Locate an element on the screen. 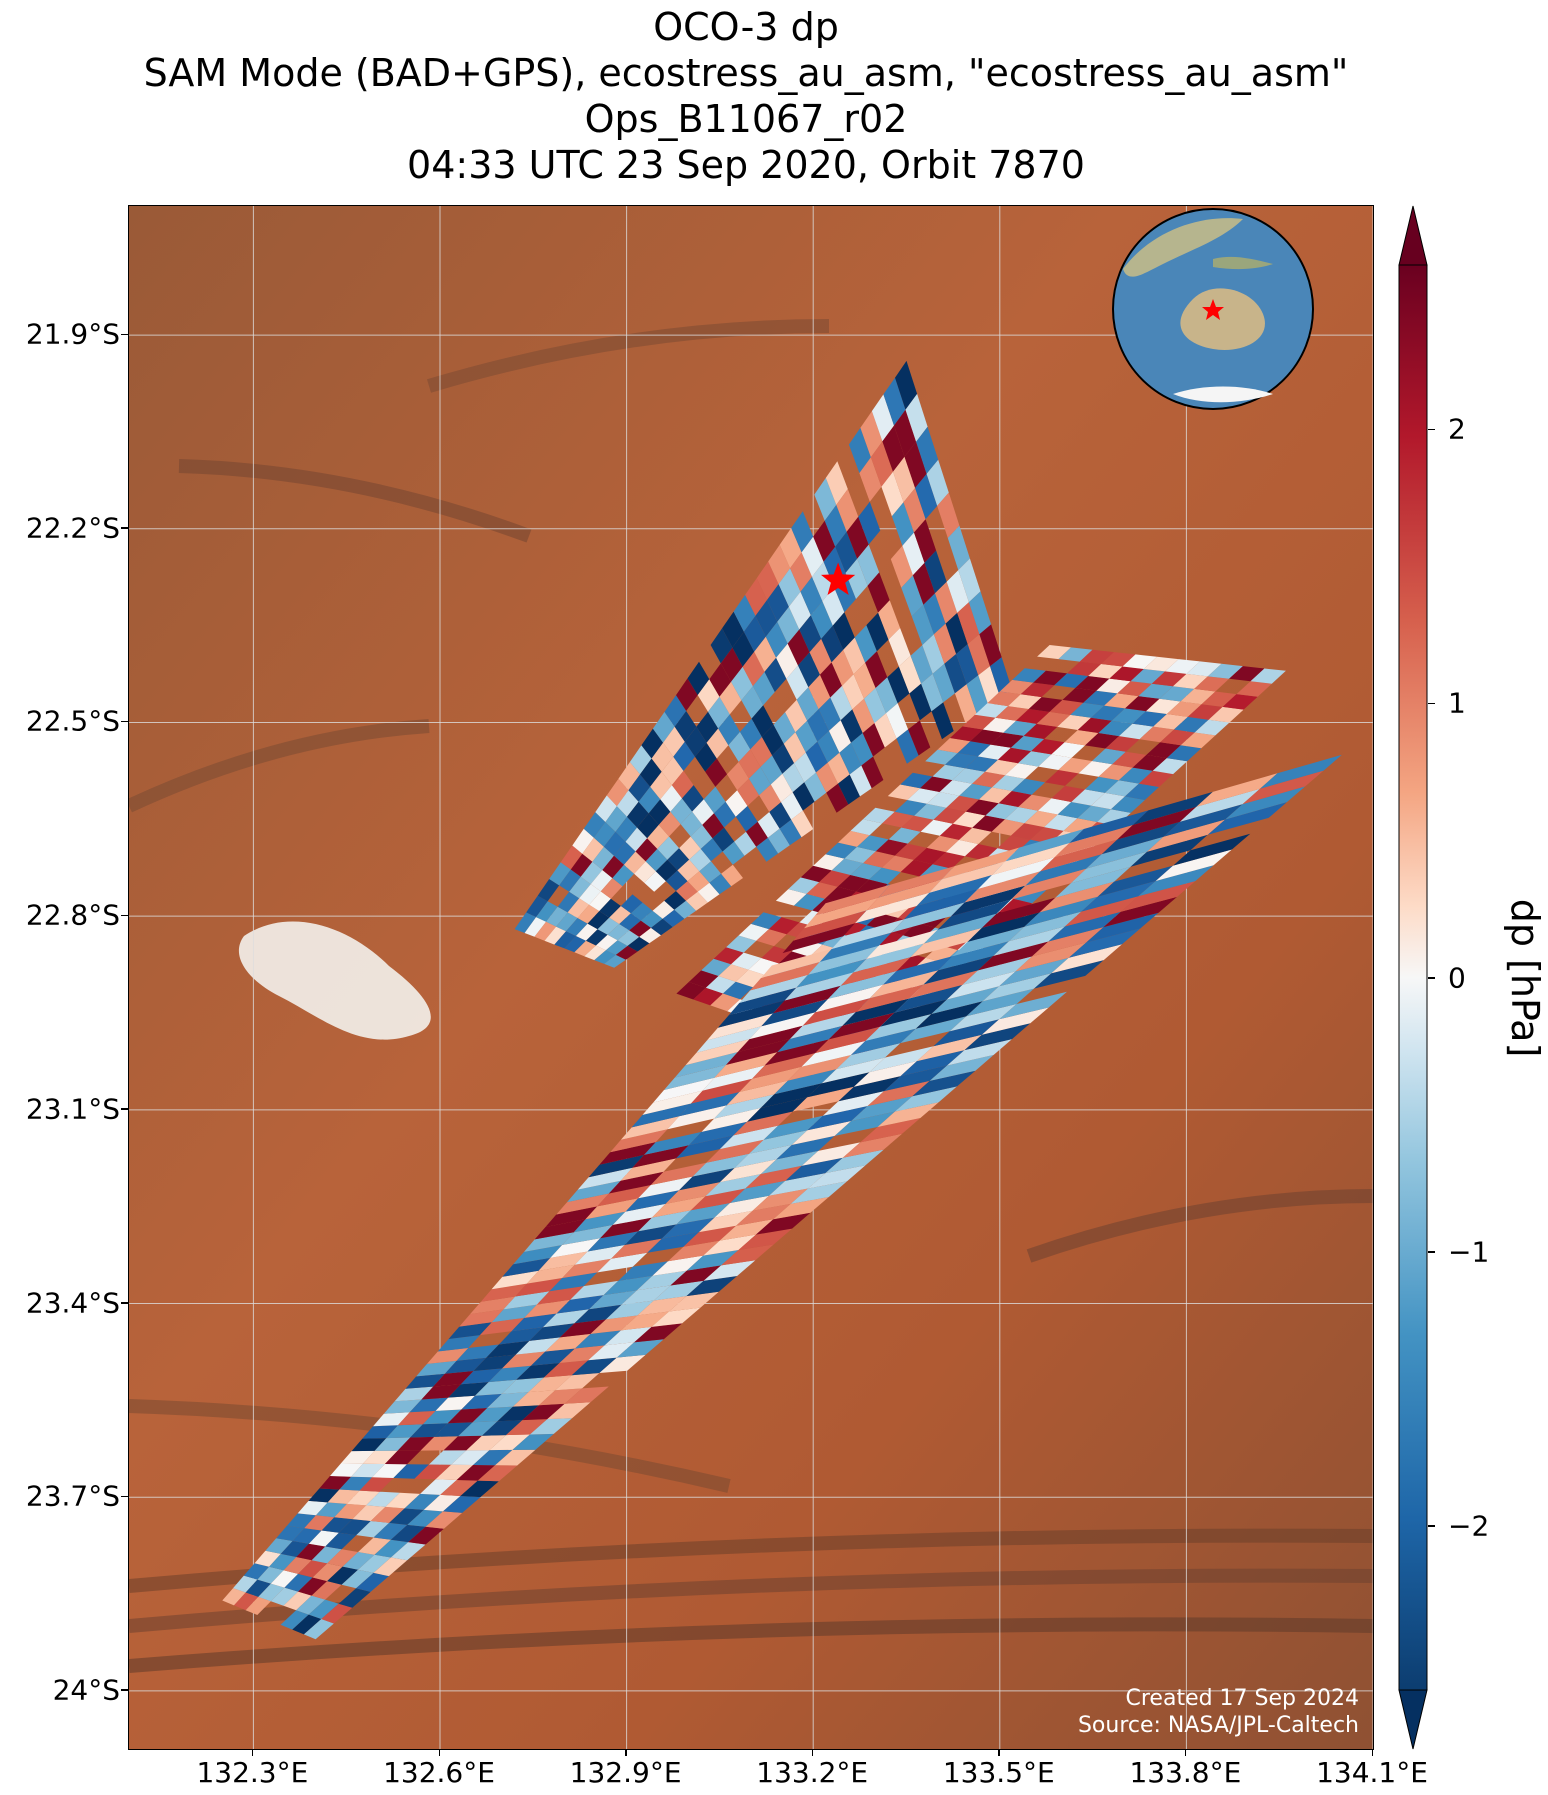 The width and height of the screenshot is (1548, 1795). colorbar-tick-label: 2 is located at coordinates (1457, 429).